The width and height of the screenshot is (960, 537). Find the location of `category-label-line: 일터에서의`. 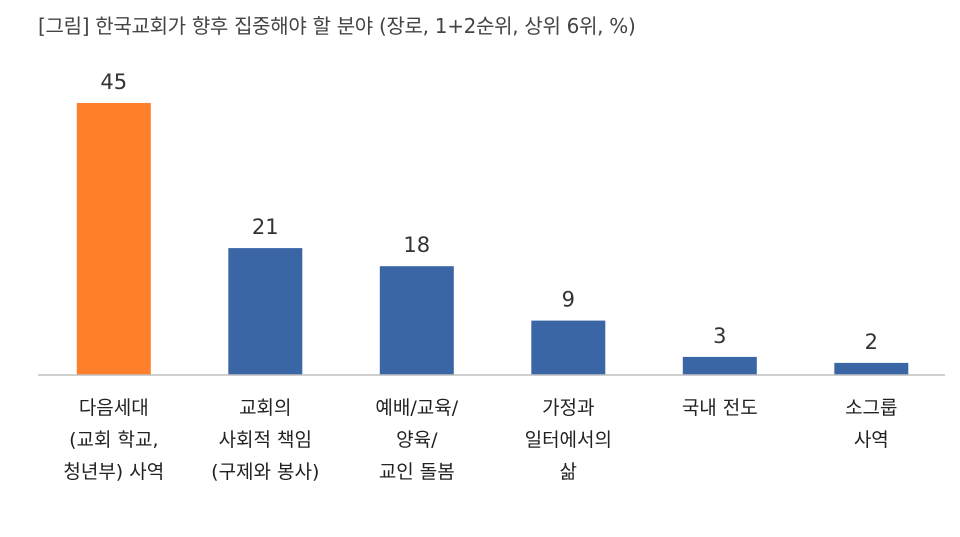

category-label-line: 일터에서의 is located at coordinates (568, 440).